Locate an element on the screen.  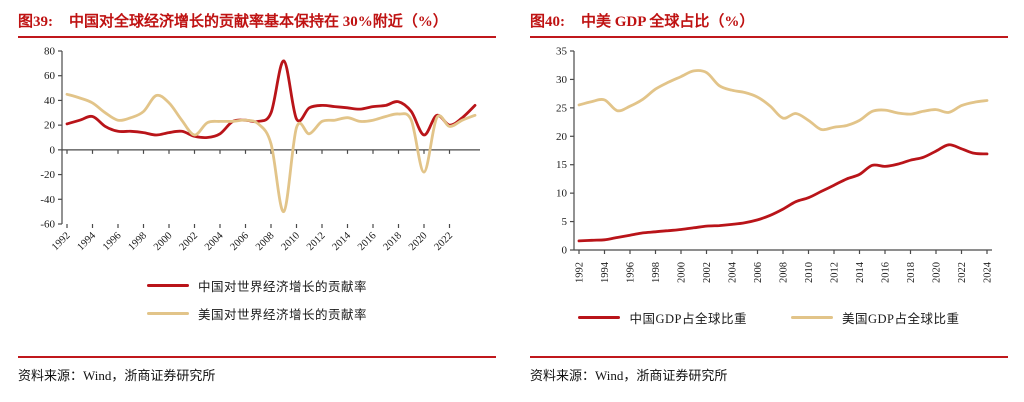
figure-40-number: 图40: is located at coordinates (547, 22).